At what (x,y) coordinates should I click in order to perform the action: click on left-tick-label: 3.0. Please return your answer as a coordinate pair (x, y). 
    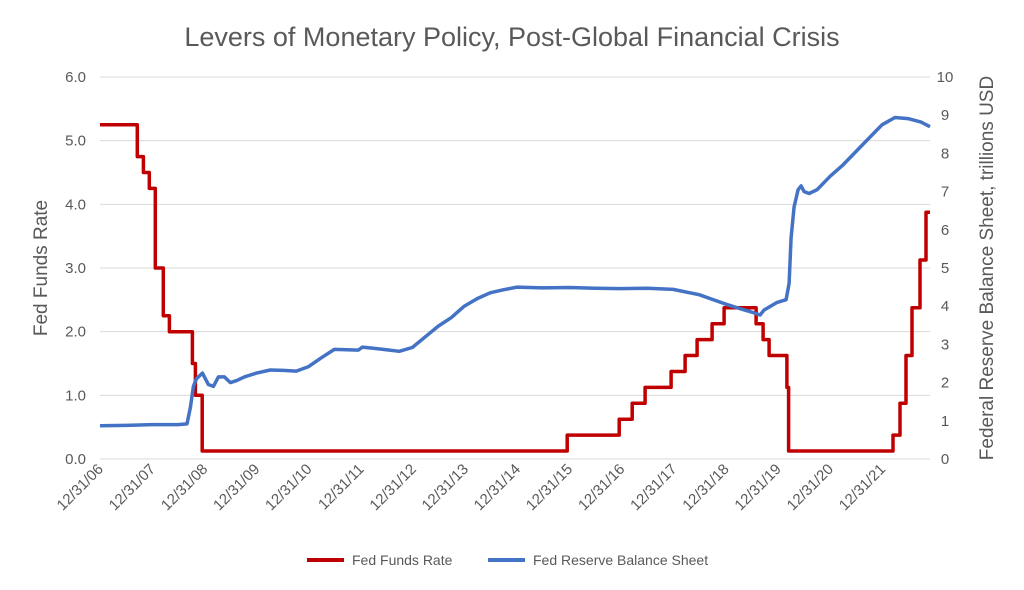
    Looking at the image, I should click on (75, 268).